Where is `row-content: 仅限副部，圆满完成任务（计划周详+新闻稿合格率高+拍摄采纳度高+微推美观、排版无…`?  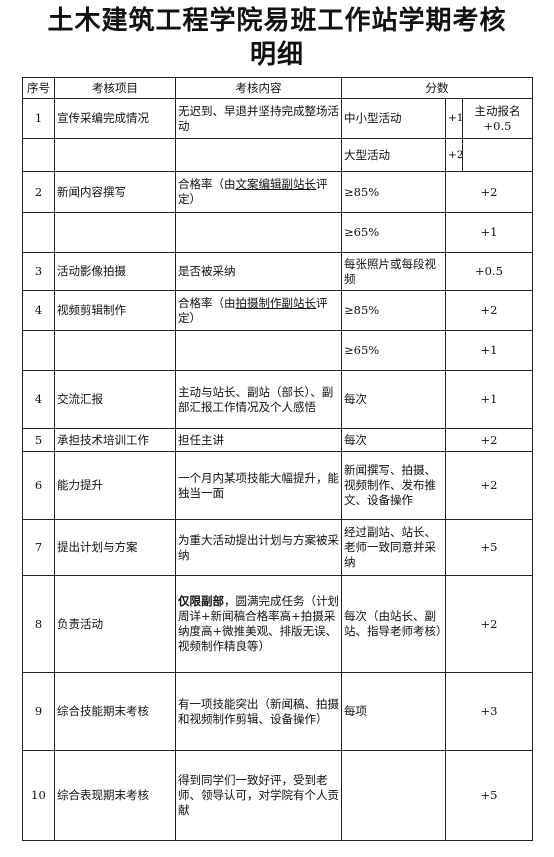 row-content: 仅限副部，圆满完成任务（计划周详+新闻稿合格率高+拍摄采纳度高+微推美观、排版无… is located at coordinates (258, 624).